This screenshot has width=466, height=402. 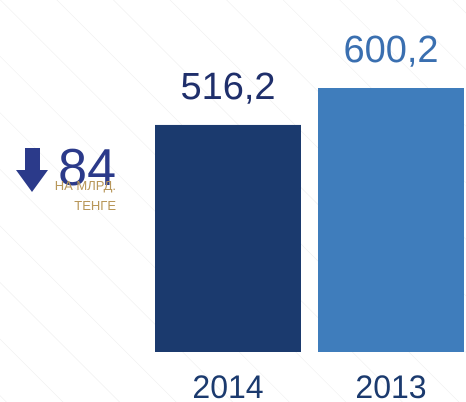 What do you see at coordinates (32, 170) in the screenshot?
I see `down-arrow` at bounding box center [32, 170].